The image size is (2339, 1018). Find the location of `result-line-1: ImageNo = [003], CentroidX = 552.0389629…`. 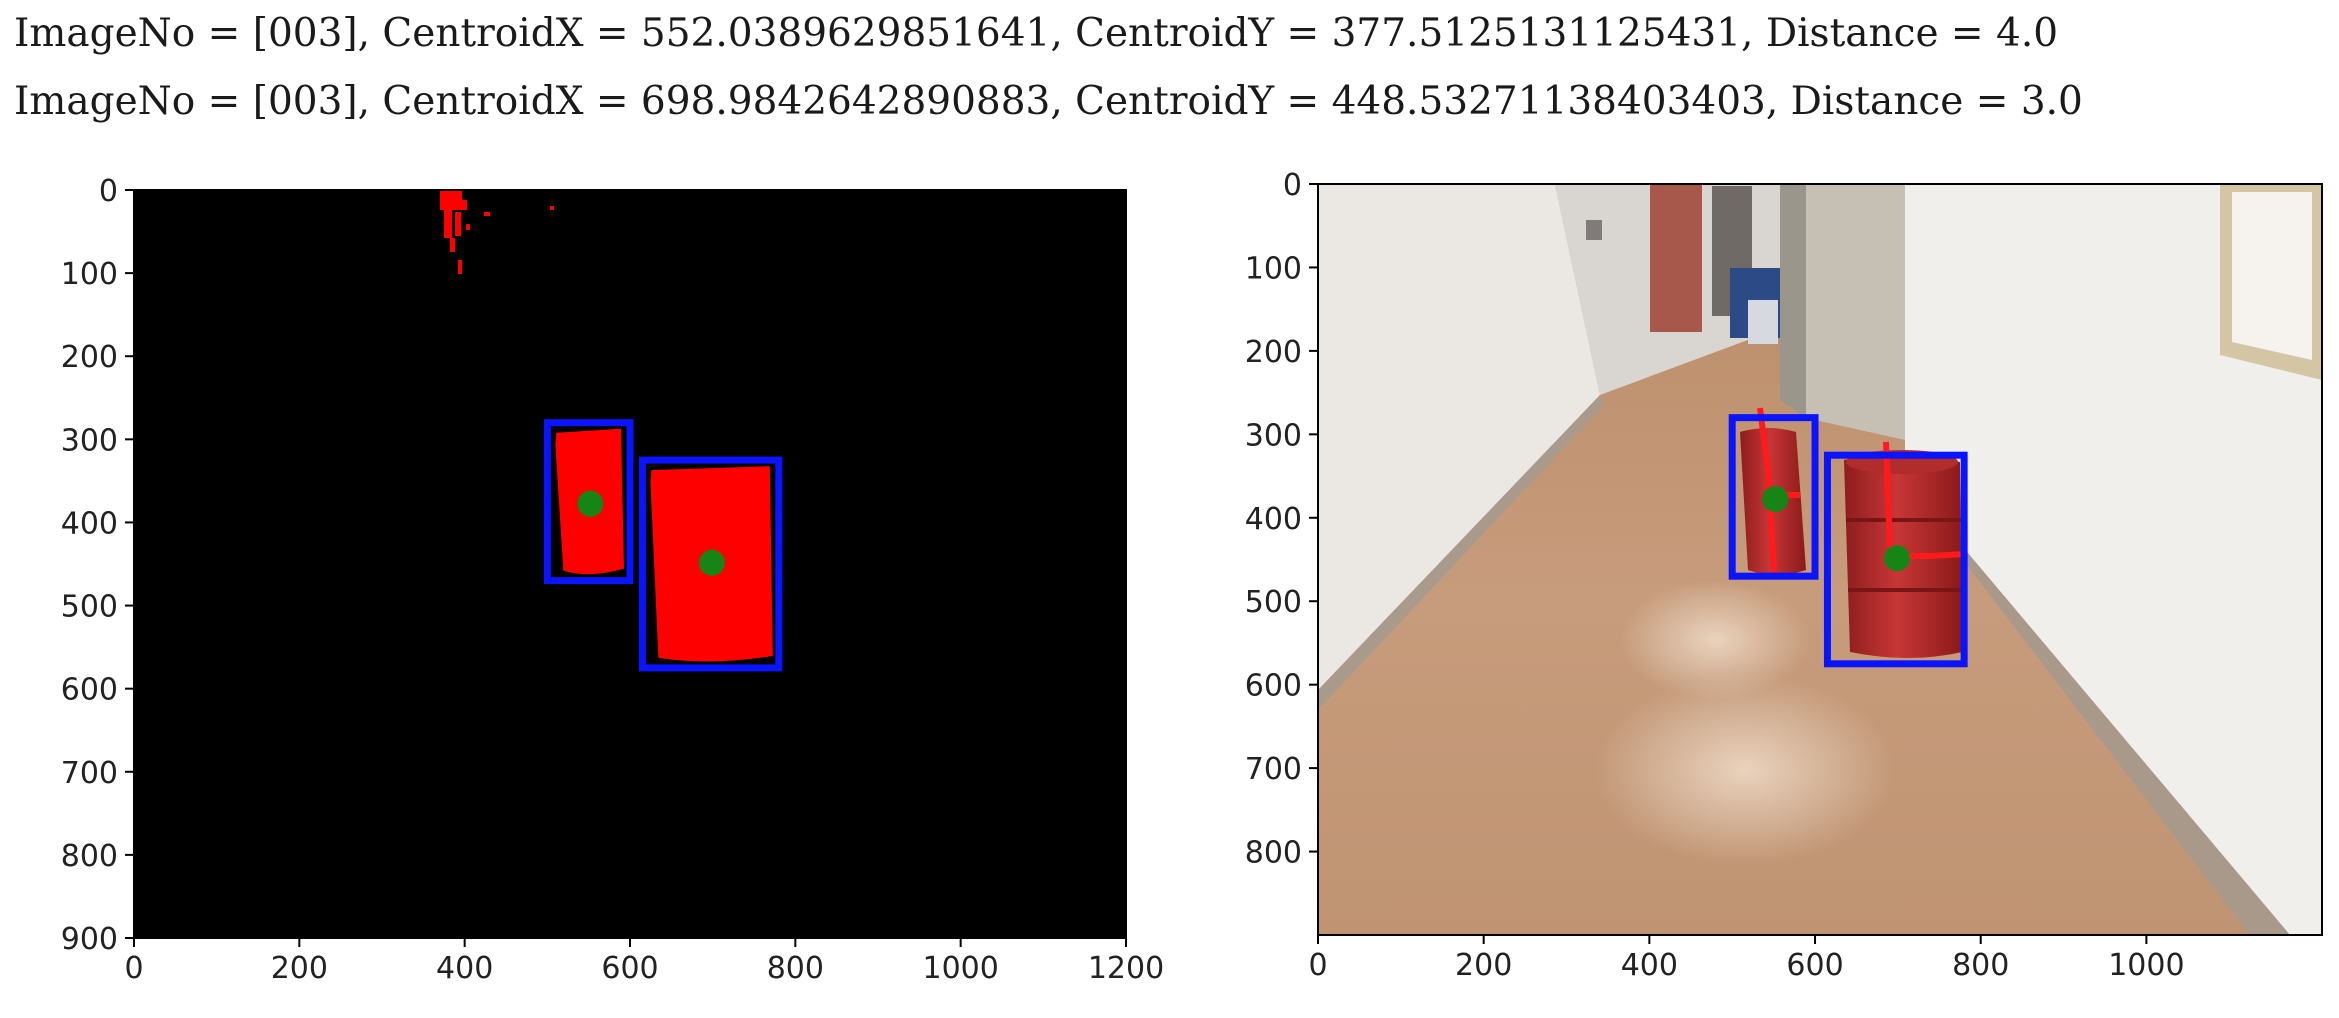

result-line-1: ImageNo = [003], CentroidX = 552.0389629… is located at coordinates (1036, 33).